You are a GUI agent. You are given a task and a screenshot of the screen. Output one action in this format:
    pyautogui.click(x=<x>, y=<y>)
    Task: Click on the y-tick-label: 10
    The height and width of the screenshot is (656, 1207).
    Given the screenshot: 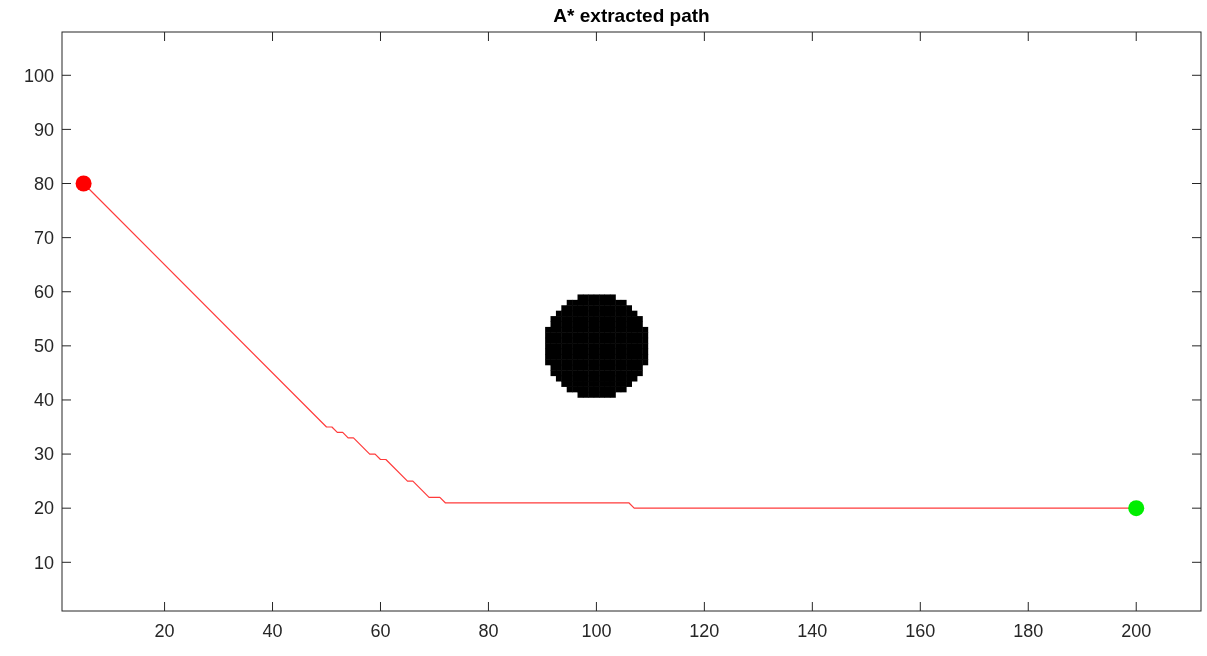 What is the action you would take?
    pyautogui.click(x=43, y=562)
    